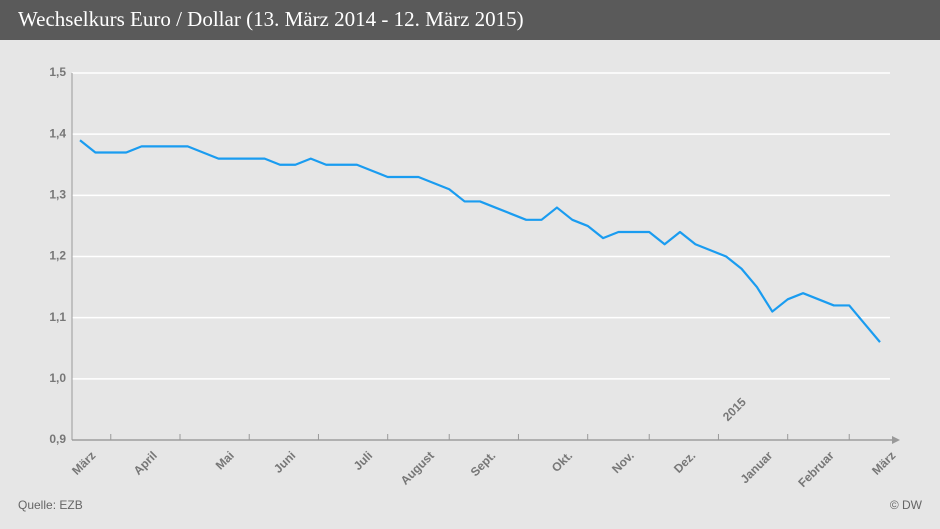 This screenshot has height=529, width=940. Describe the element at coordinates (896, 440) in the screenshot. I see `x-axis-arrow` at that location.